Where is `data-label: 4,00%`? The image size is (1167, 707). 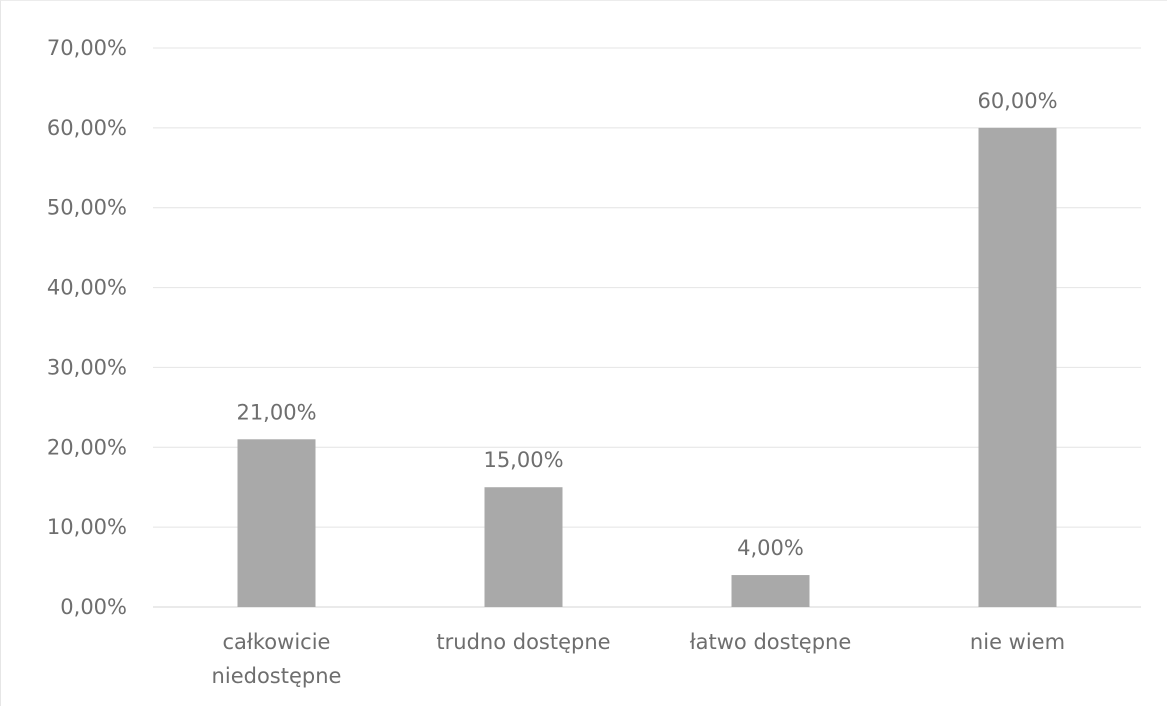
data-label: 4,00% is located at coordinates (770, 548).